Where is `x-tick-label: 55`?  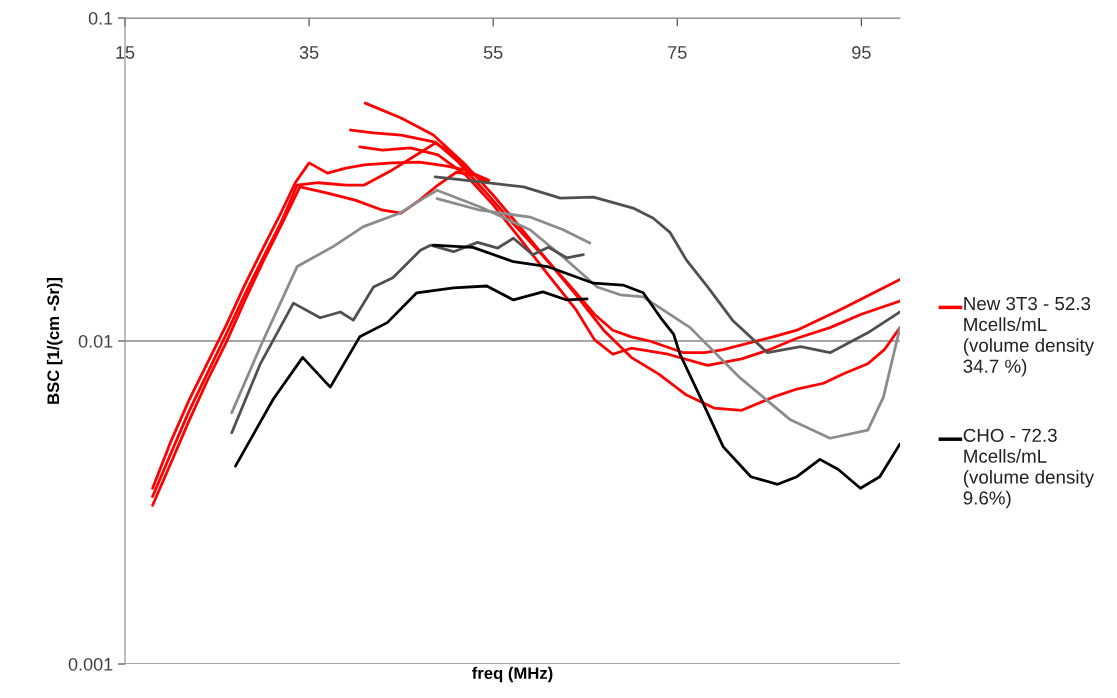 x-tick-label: 55 is located at coordinates (493, 52).